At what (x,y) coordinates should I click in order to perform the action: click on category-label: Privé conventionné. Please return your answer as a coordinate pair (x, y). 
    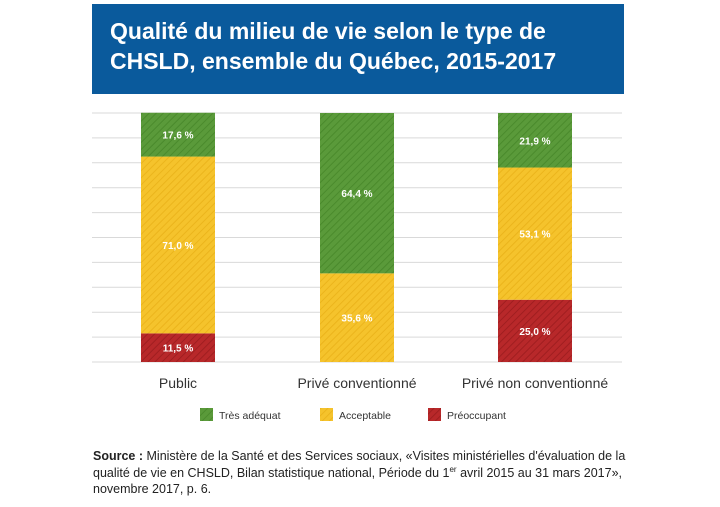
    Looking at the image, I should click on (356, 383).